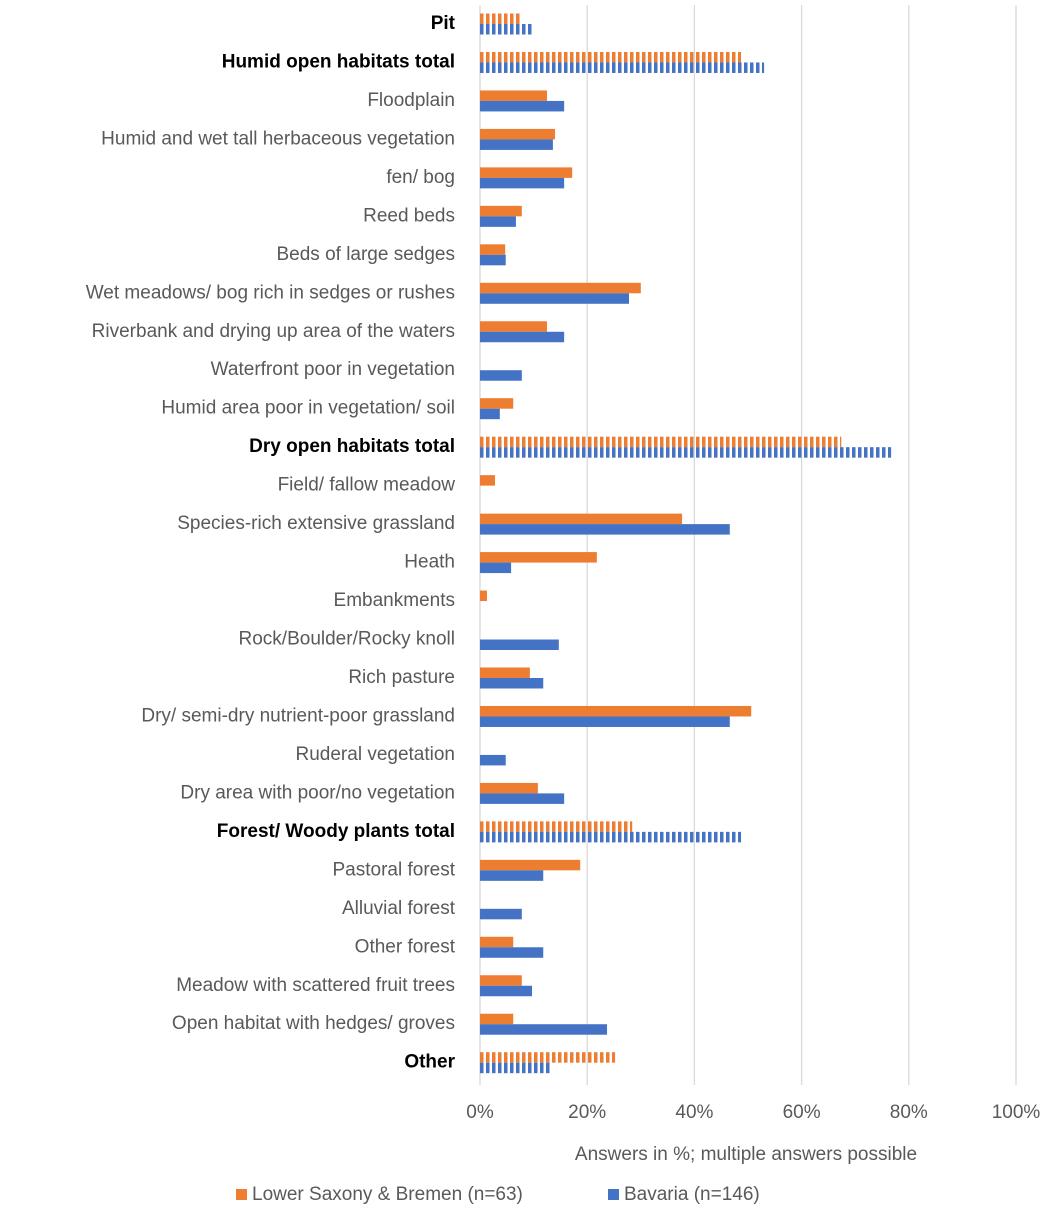  I want to click on x-tick-label: 40%, so click(694, 1112).